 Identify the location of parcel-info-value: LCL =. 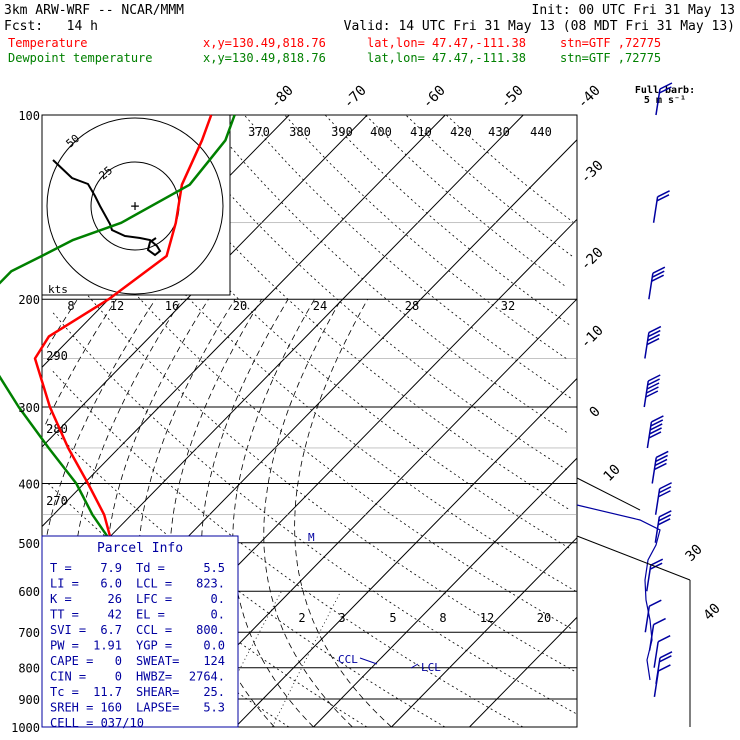
(154, 584).